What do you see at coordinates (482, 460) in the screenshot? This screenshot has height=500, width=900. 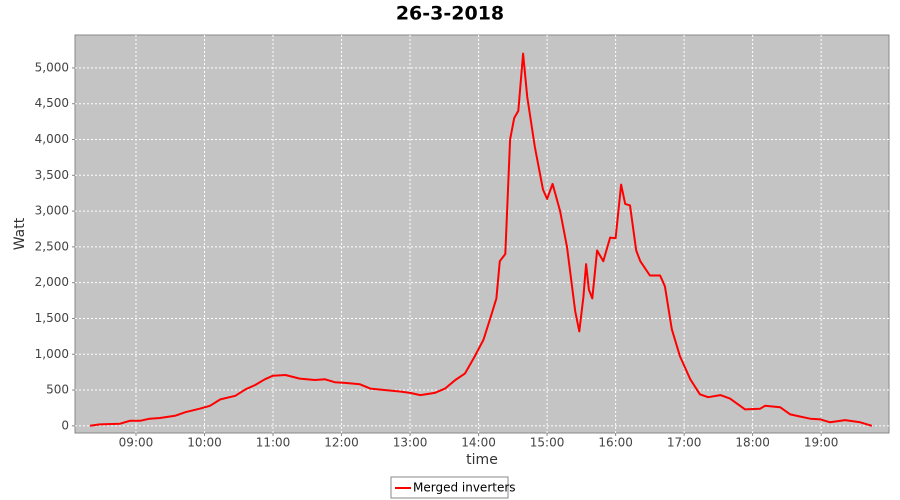 I see `x-axis-label: time` at bounding box center [482, 460].